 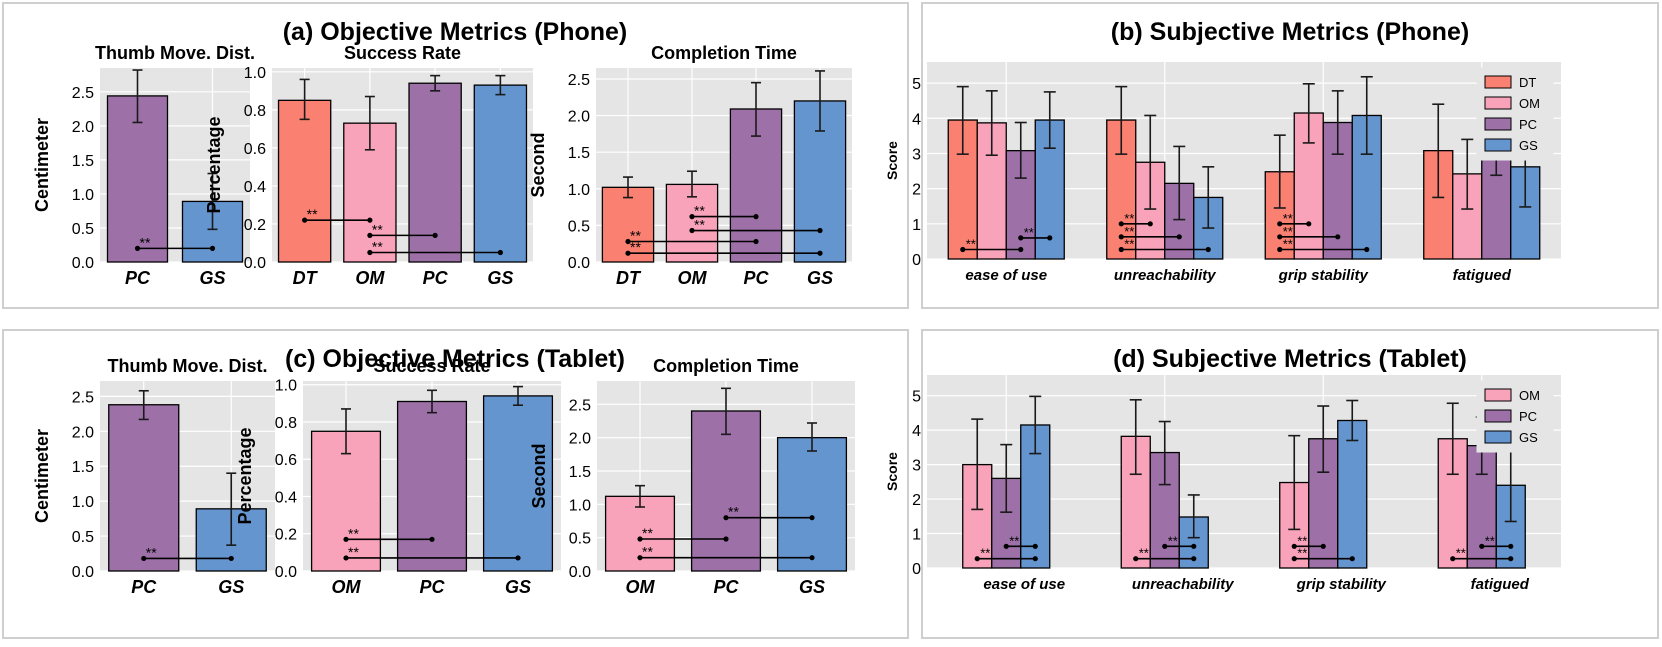 I want to click on legend-label: DT, so click(x=1527, y=82).